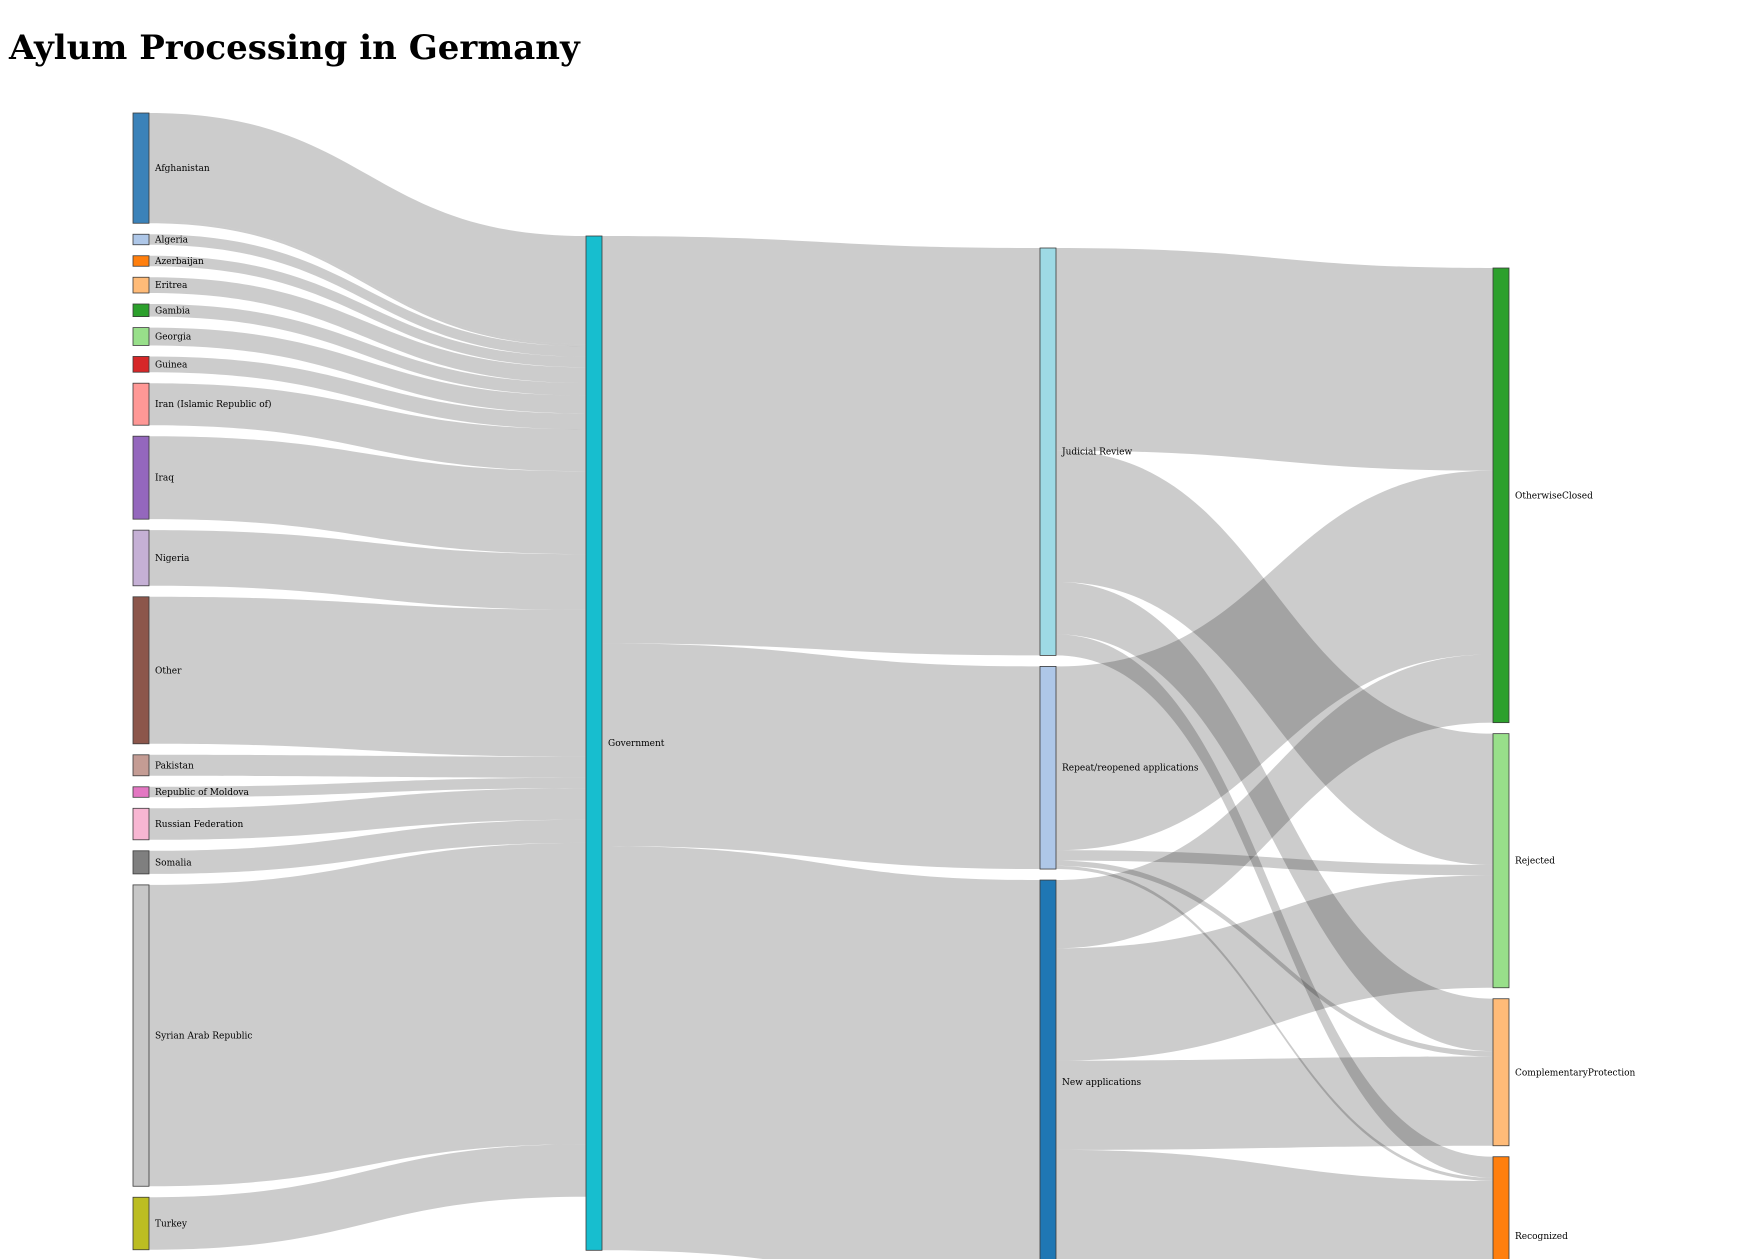 This screenshot has width=1748, height=1259. I want to click on node-algeria, so click(141, 239).